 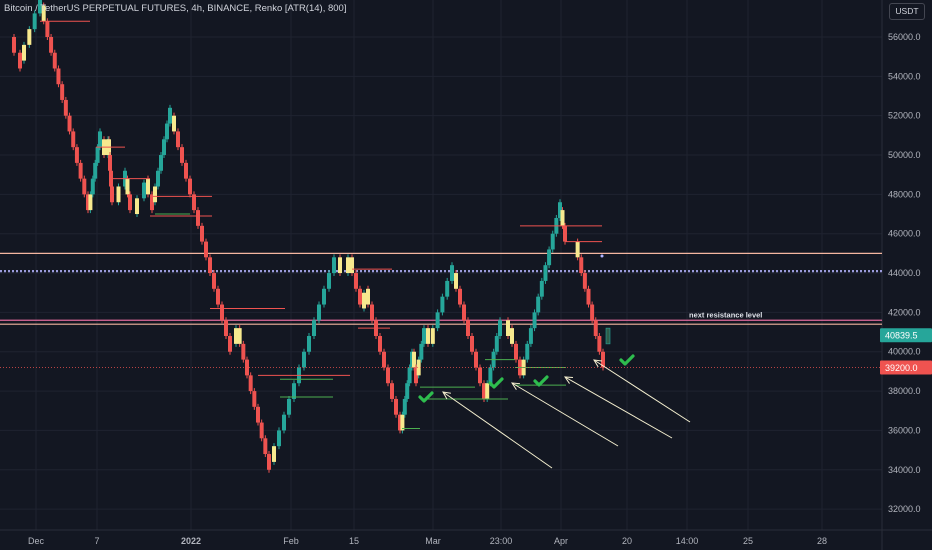 What do you see at coordinates (904, 234) in the screenshot?
I see `price-tick-label: 46000.0` at bounding box center [904, 234].